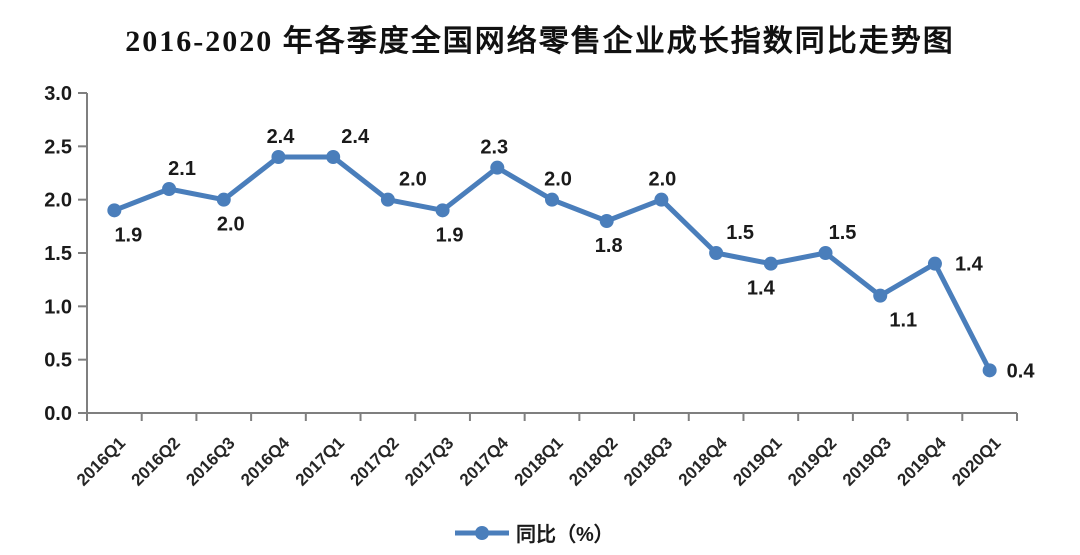 The image size is (1080, 555). Describe the element at coordinates (265, 461) in the screenshot. I see `x-tick-label: 2016Q4` at that location.